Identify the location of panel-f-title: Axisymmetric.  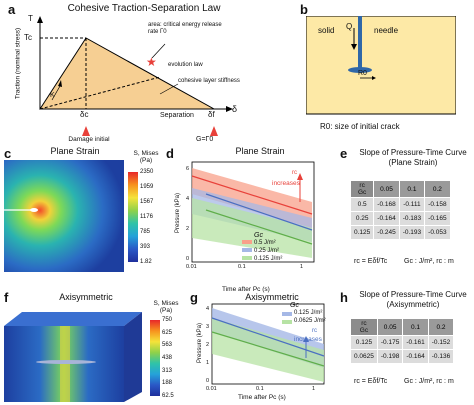
(86, 297).